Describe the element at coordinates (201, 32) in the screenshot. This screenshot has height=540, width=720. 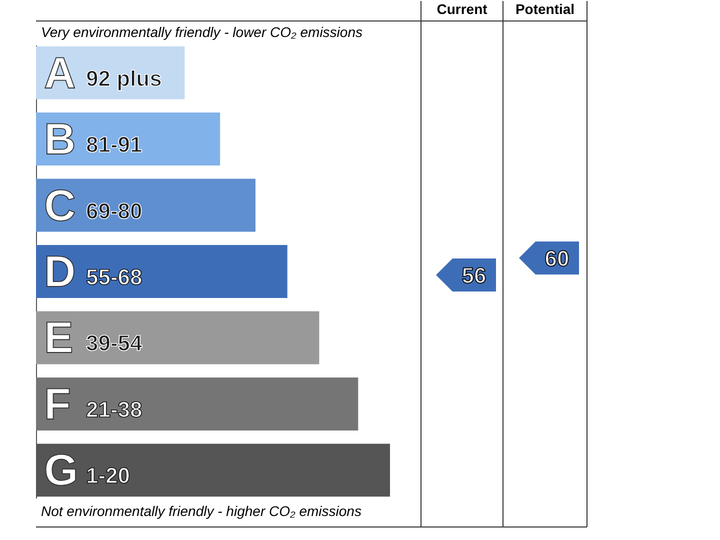
I see `text: Very environmentally friendly - lower CO₂ emissions` at that location.